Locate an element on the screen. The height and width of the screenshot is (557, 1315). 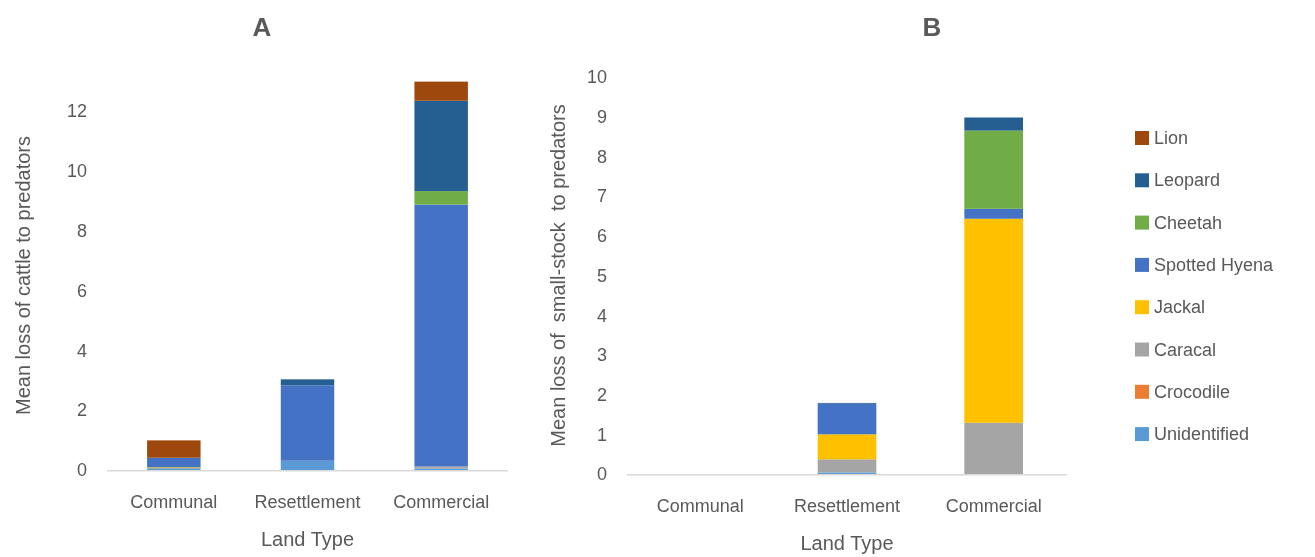
y-tick-label: 1 is located at coordinates (601, 434).